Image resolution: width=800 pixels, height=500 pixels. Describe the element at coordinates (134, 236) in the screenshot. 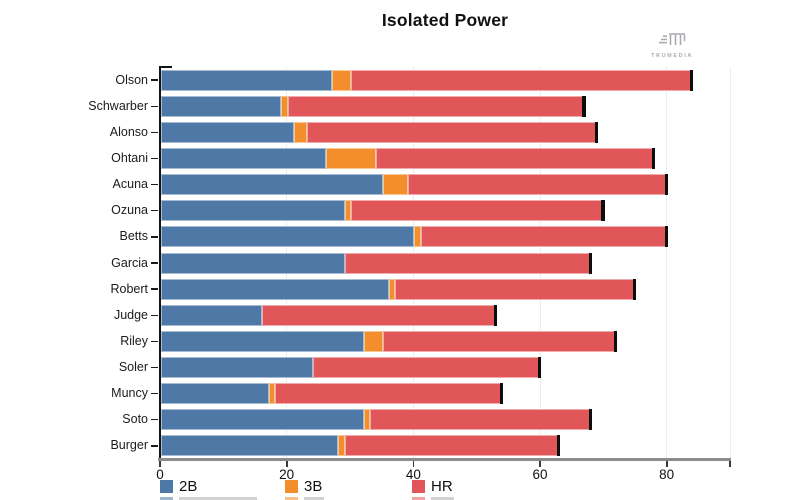

I see `y-label-betts: Betts` at that location.